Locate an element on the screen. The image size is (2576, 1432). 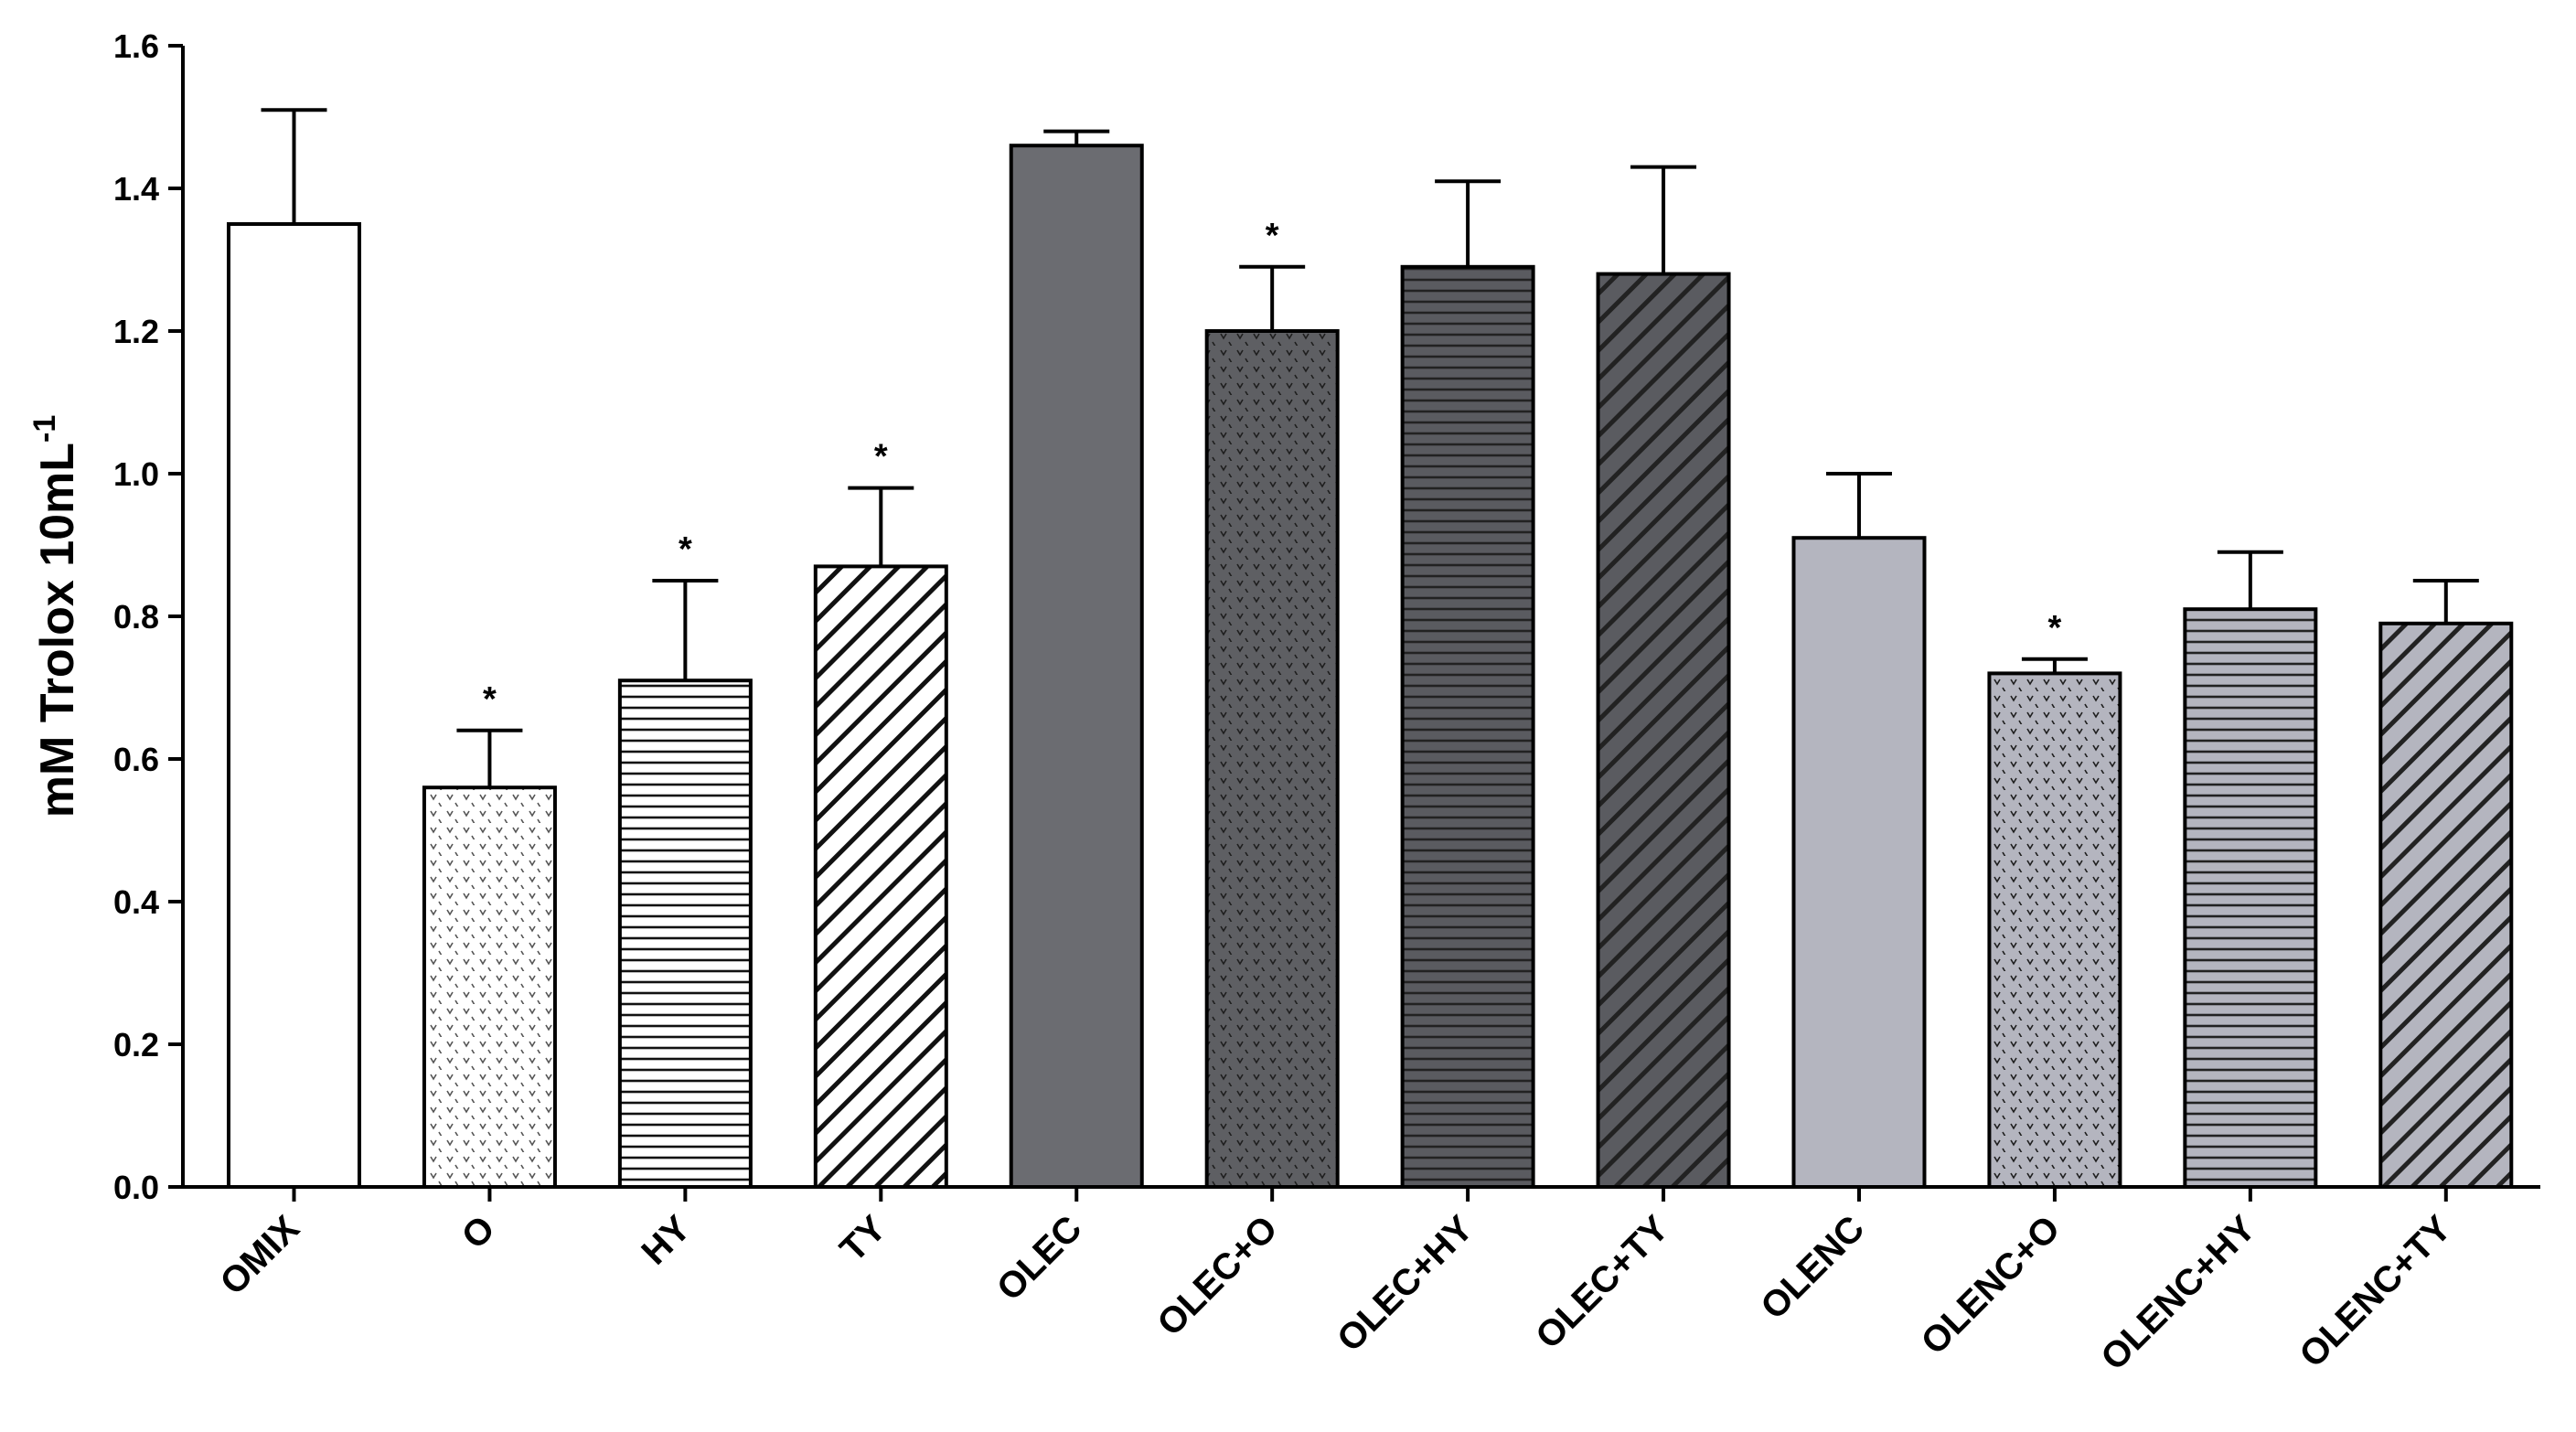
x-tick-label: OLEC+HY is located at coordinates (1405, 1284).